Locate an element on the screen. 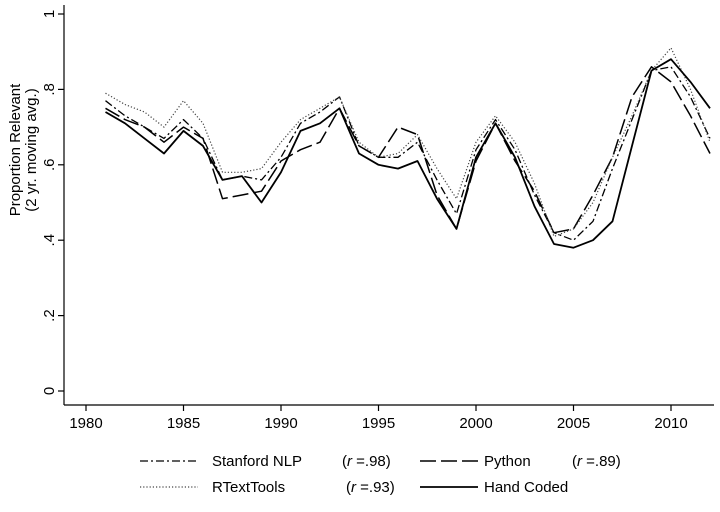 Image resolution: width=720 pixels, height=512 pixels. legend-label-python: Python is located at coordinates (507, 461).